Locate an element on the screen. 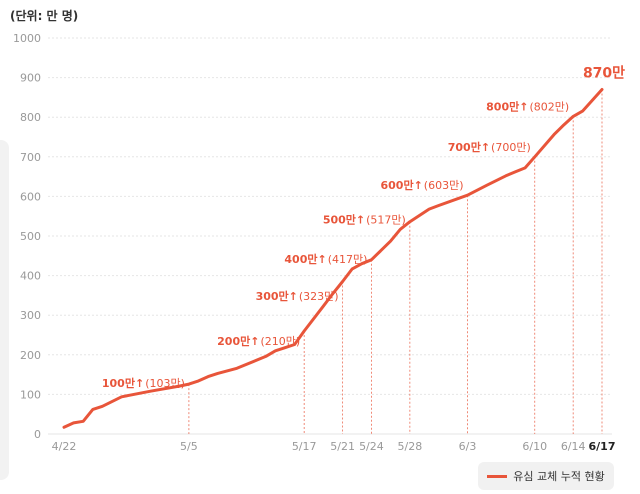 Image resolution: width=640 pixels, height=494 pixels. milestone-label-bold: 400만↑ is located at coordinates (305, 259).